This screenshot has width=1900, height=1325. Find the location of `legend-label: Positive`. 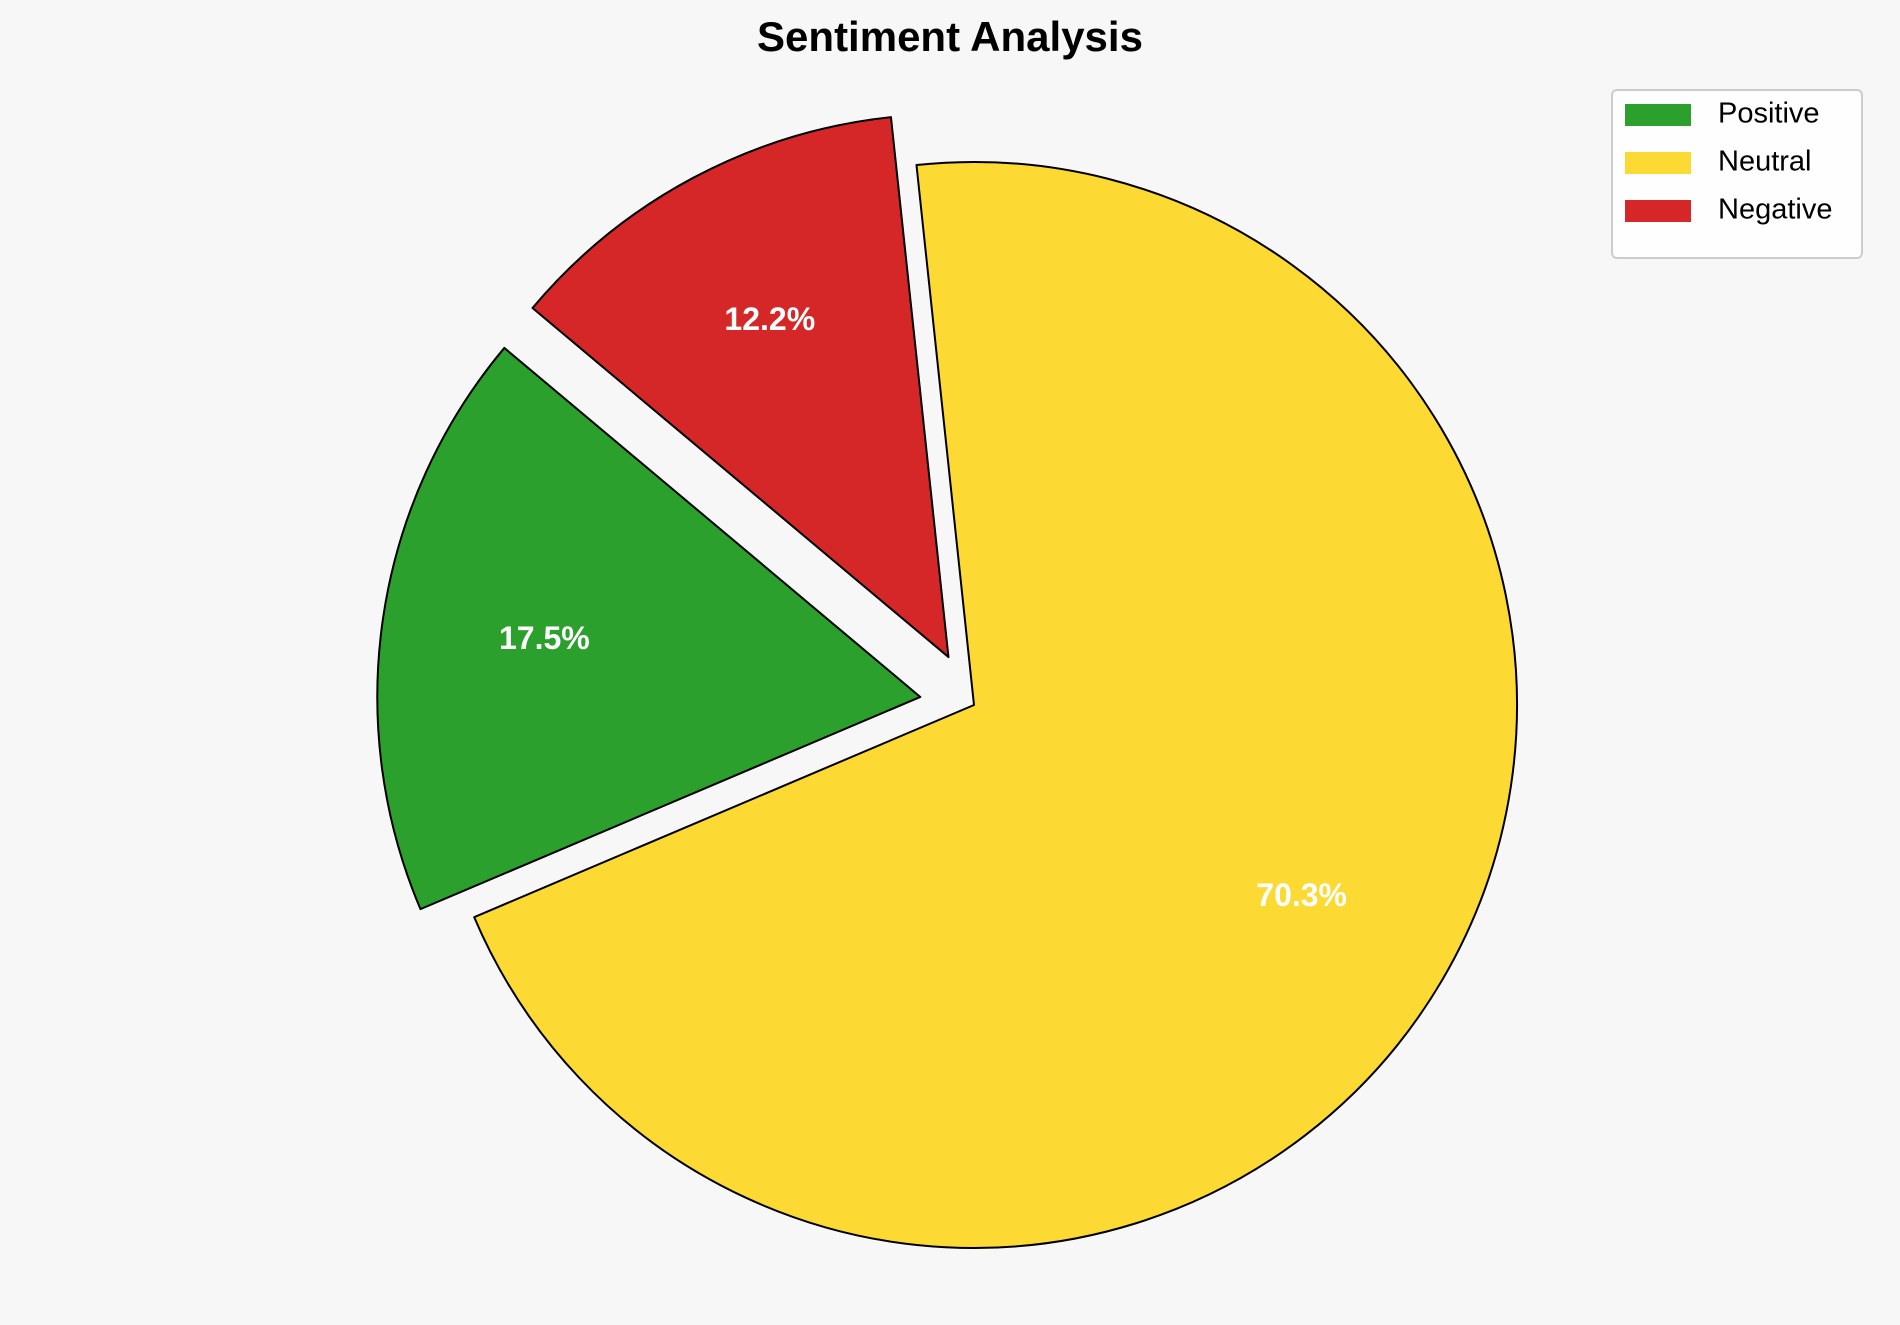

legend-label: Positive is located at coordinates (1769, 114).